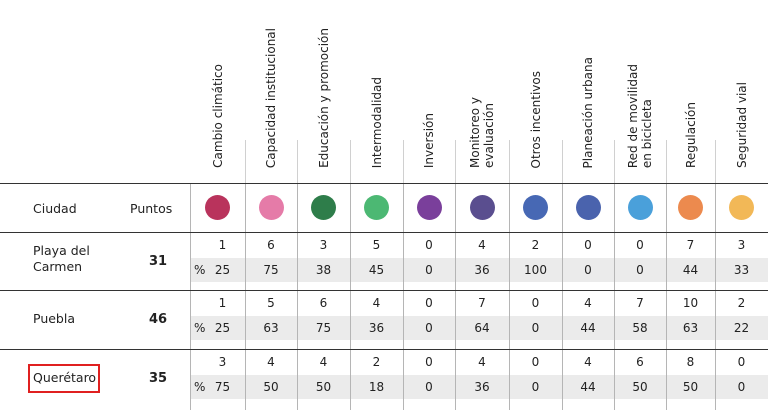 This screenshot has height=410, width=768. What do you see at coordinates (690, 135) in the screenshot?
I see `column-header-label: Regulación` at bounding box center [690, 135].